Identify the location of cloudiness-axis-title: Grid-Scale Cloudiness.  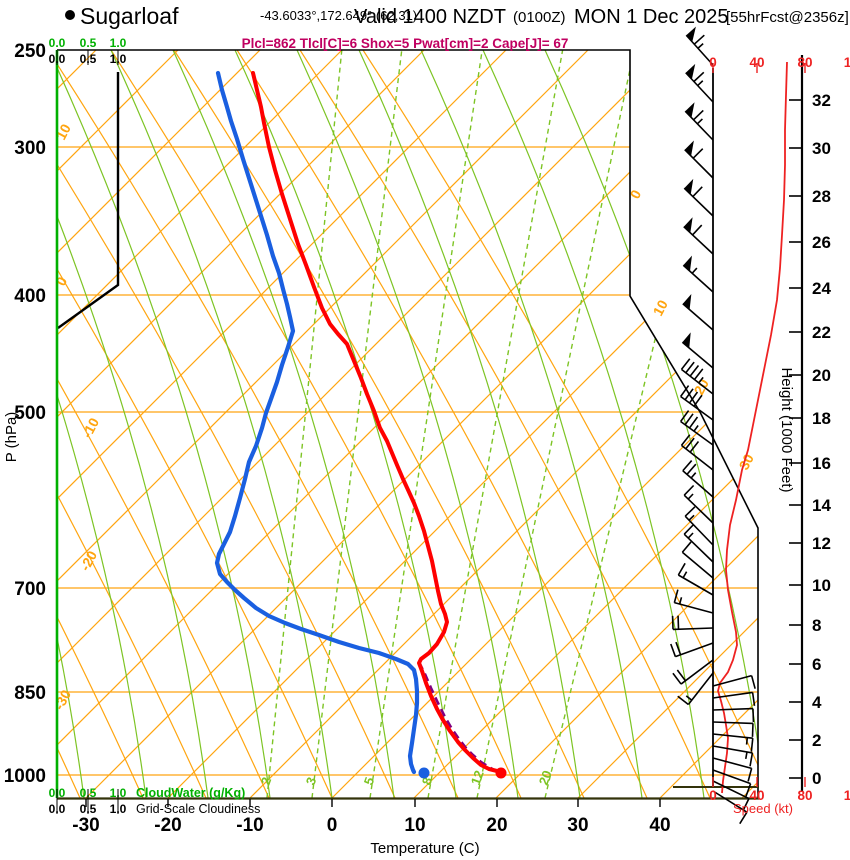
(198, 809).